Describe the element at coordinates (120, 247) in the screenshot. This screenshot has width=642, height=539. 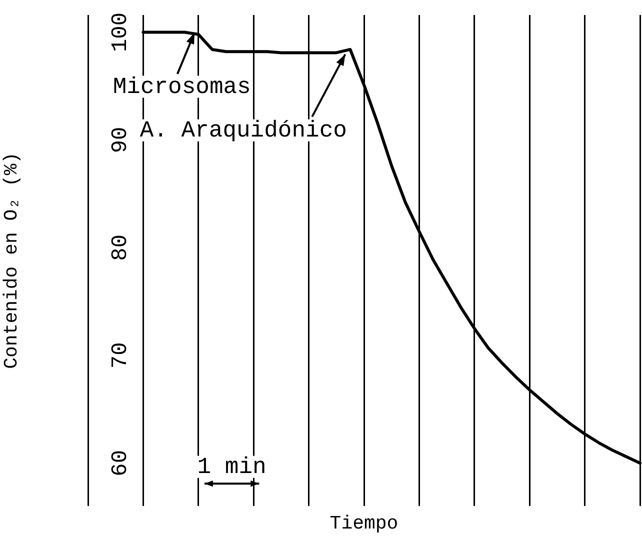
I see `y-tick-label: 80` at that location.